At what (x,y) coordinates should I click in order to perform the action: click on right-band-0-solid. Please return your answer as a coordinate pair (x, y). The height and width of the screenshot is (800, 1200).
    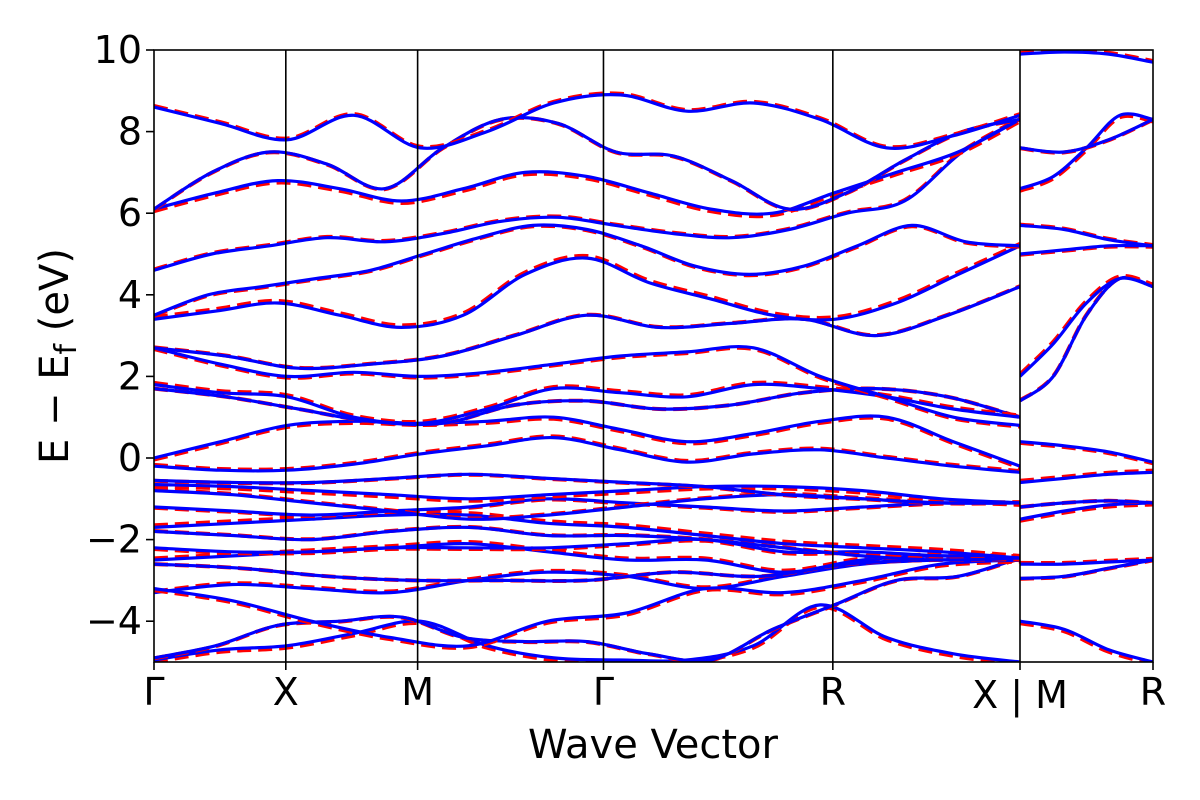
    Looking at the image, I should click on (1086, 640).